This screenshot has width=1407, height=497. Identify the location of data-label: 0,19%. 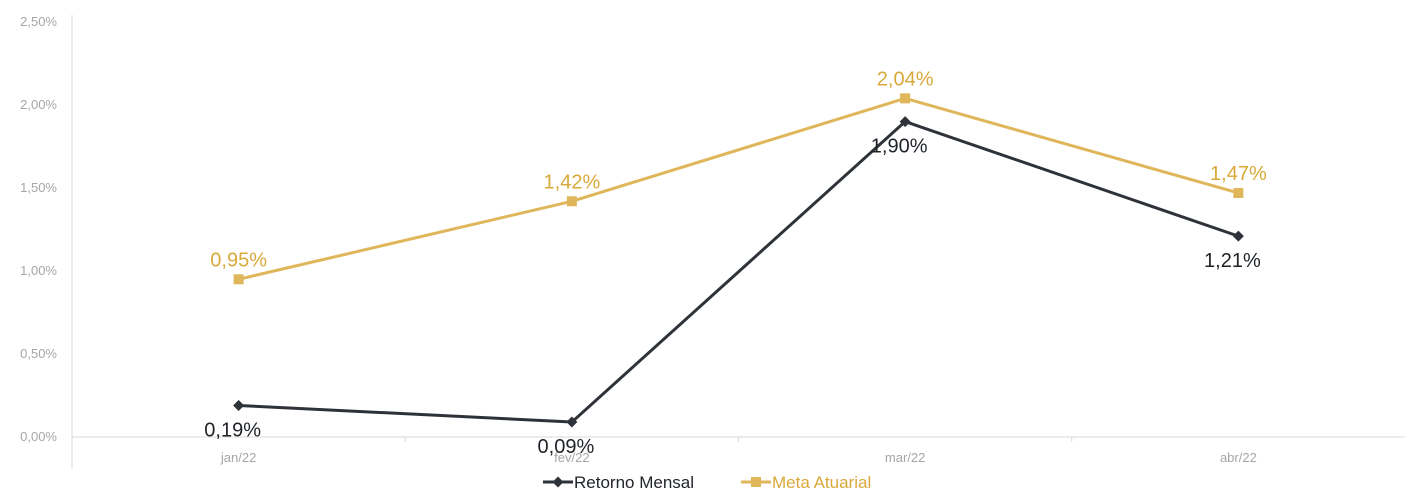
(232, 430).